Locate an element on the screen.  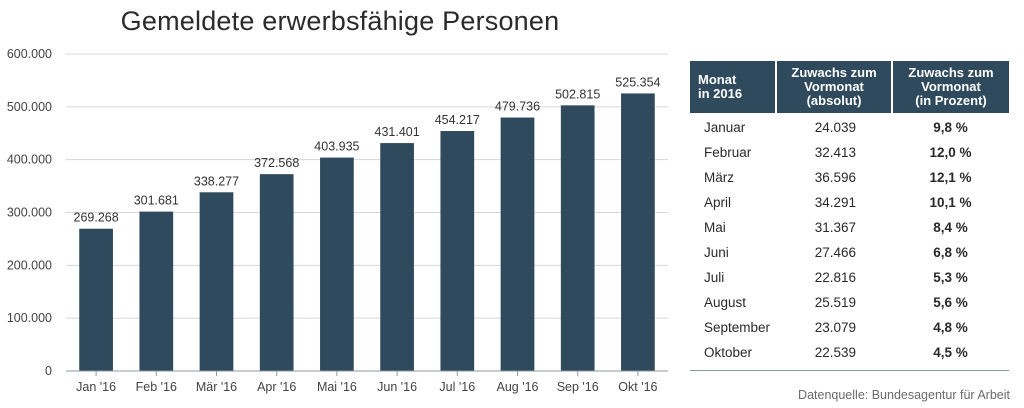
y-tick-label: 500.000 is located at coordinates (29, 107).